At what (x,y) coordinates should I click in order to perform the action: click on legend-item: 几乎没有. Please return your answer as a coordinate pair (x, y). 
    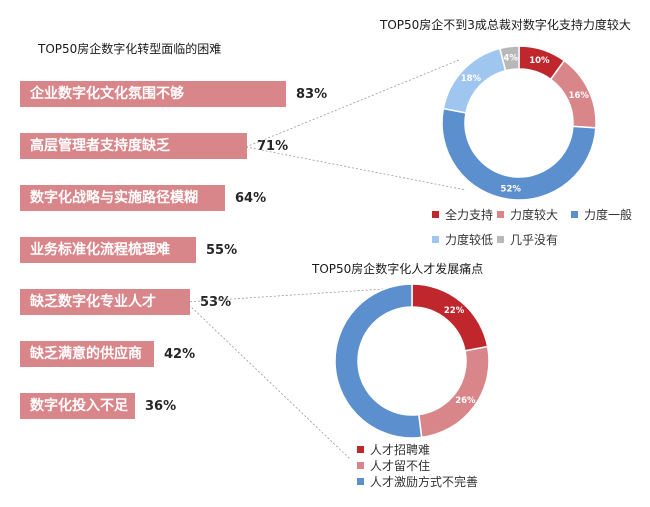
    Looking at the image, I should click on (527, 239).